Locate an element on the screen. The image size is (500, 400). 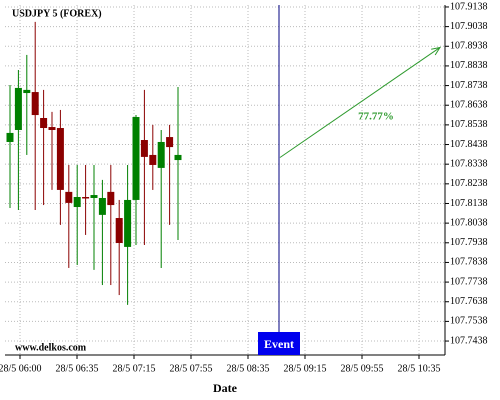
y-tick-label: 107.7538 is located at coordinates (469, 321).